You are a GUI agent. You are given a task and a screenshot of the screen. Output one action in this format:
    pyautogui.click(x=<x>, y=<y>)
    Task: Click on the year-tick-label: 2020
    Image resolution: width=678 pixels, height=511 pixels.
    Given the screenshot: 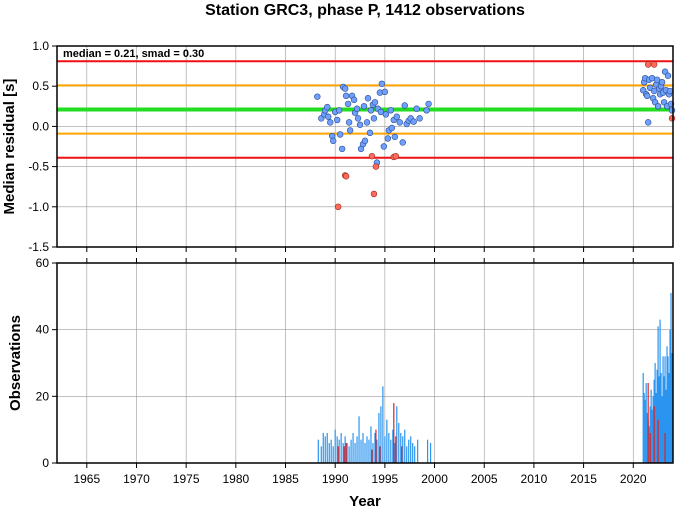 What is the action you would take?
    pyautogui.click(x=633, y=479)
    